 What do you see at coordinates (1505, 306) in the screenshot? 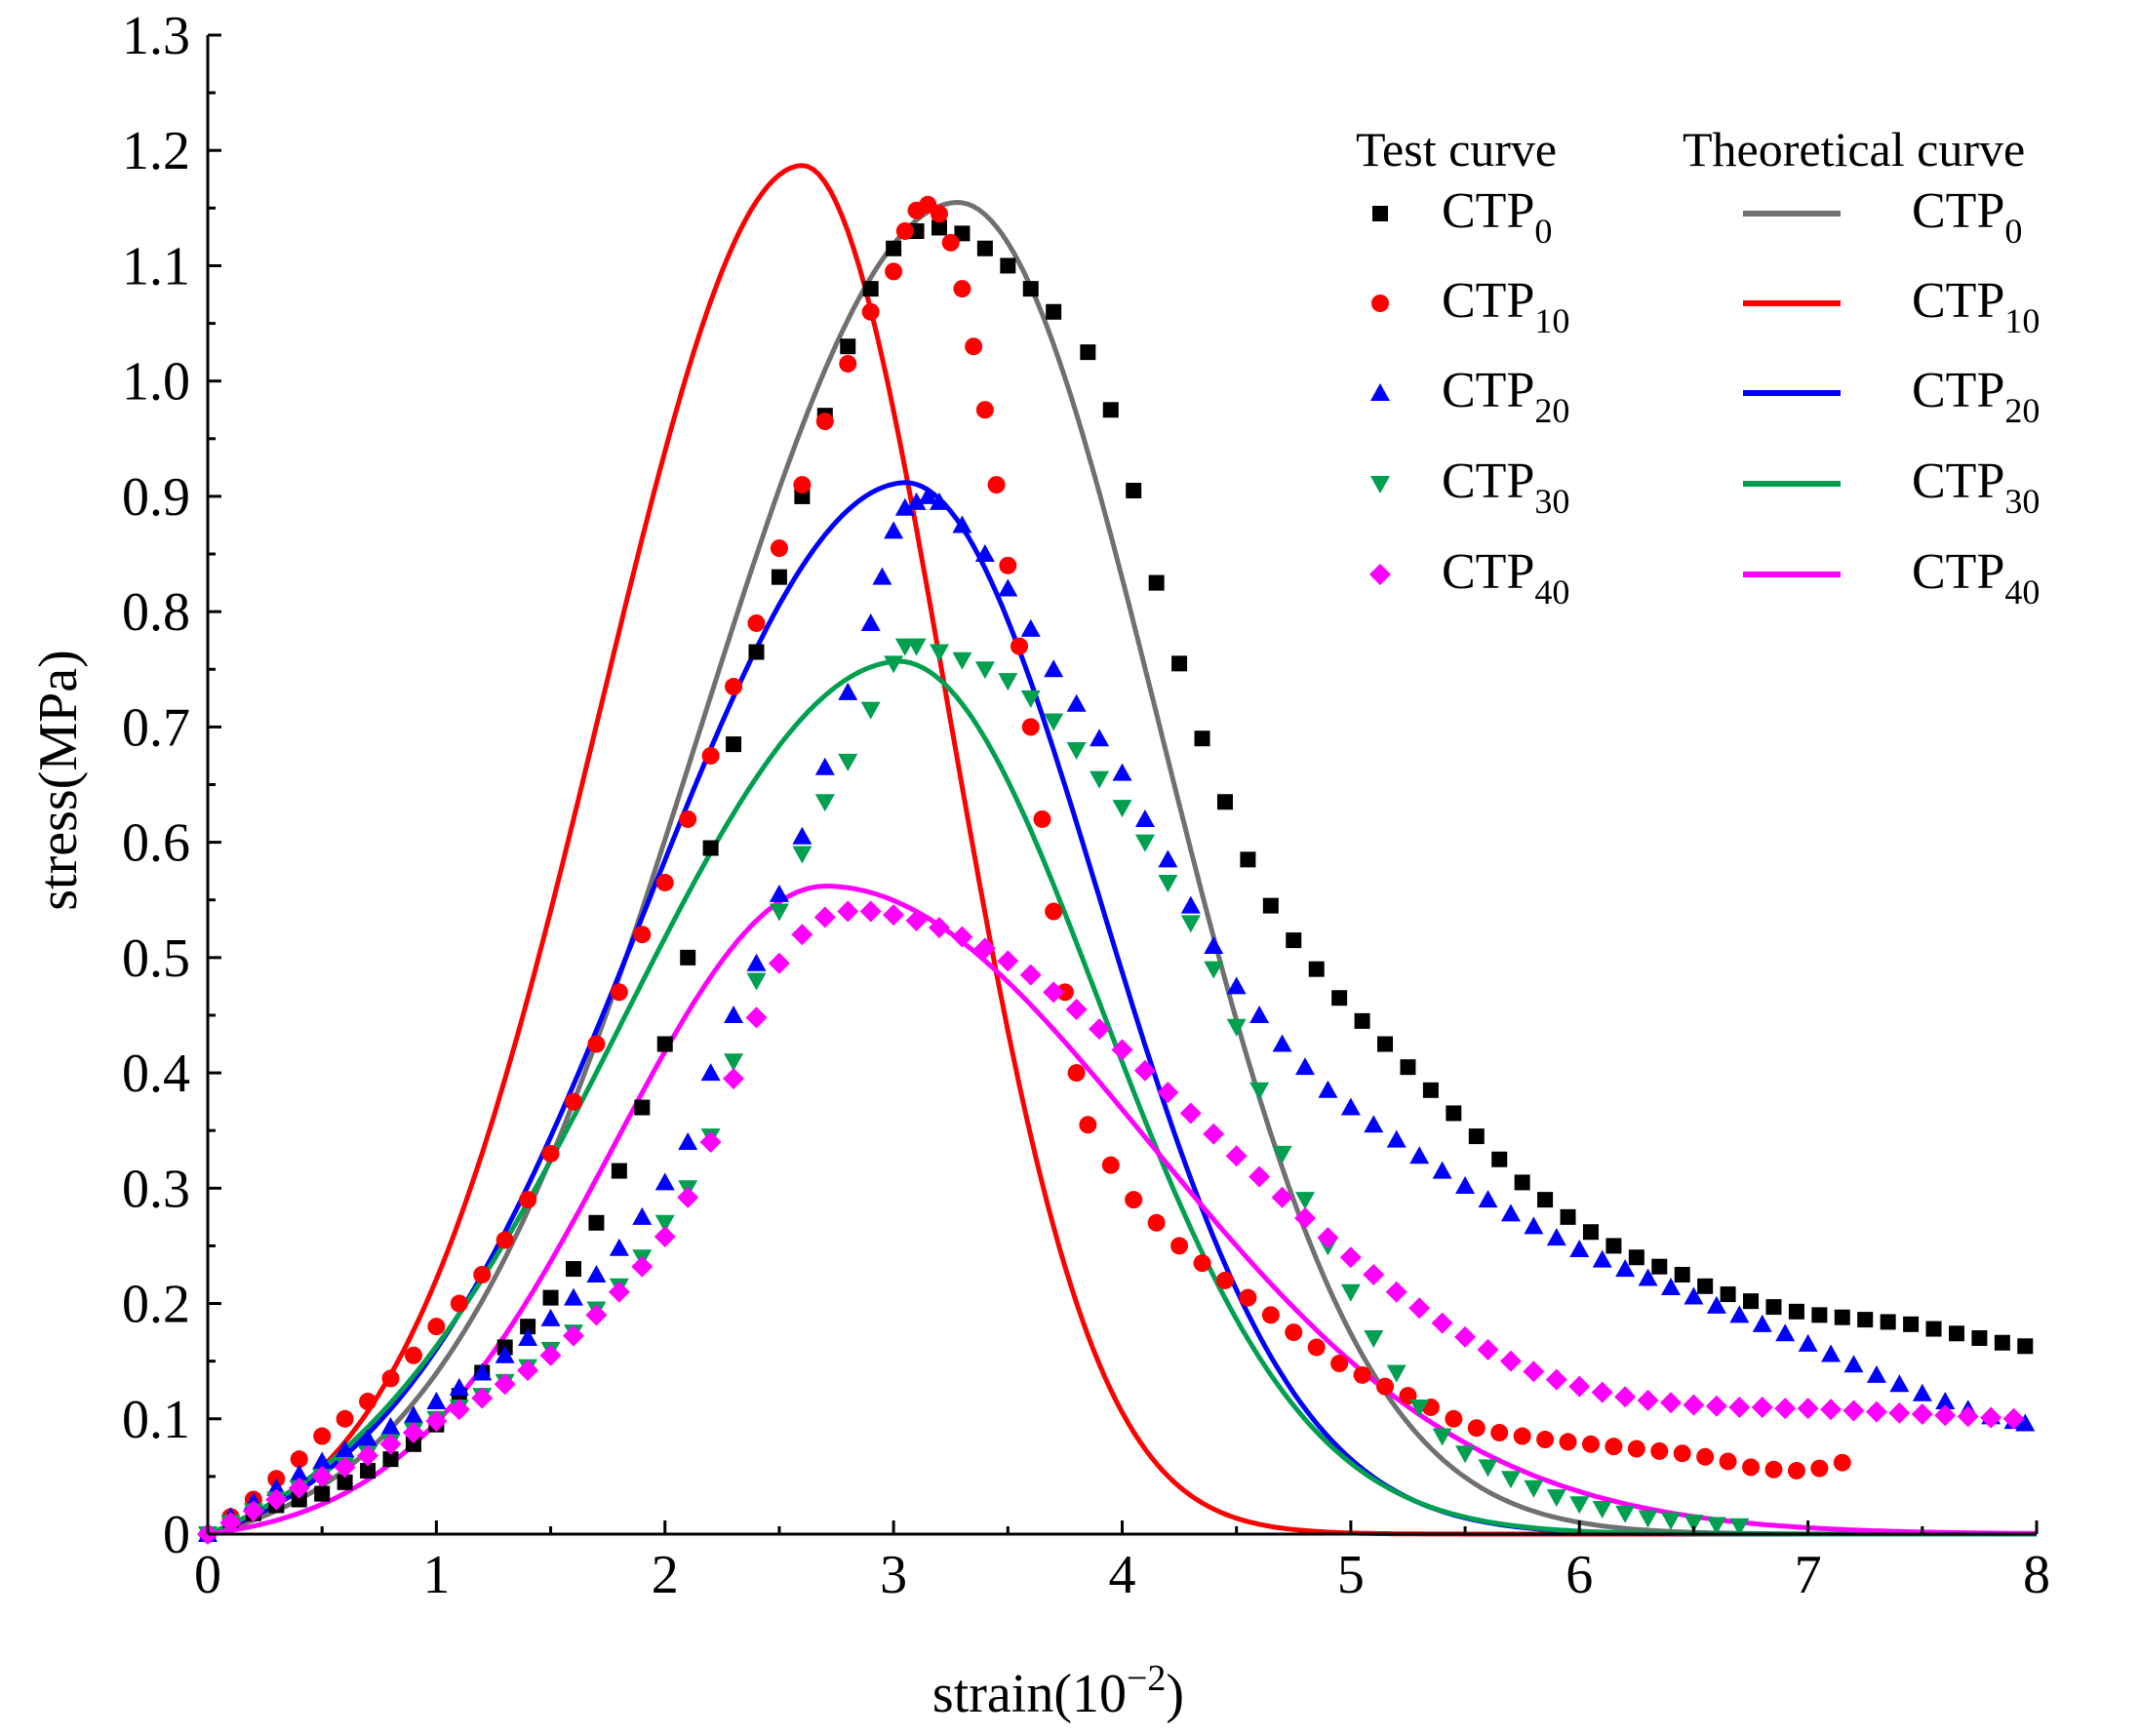
I see `legend-test-label: CTP10` at bounding box center [1505, 306].